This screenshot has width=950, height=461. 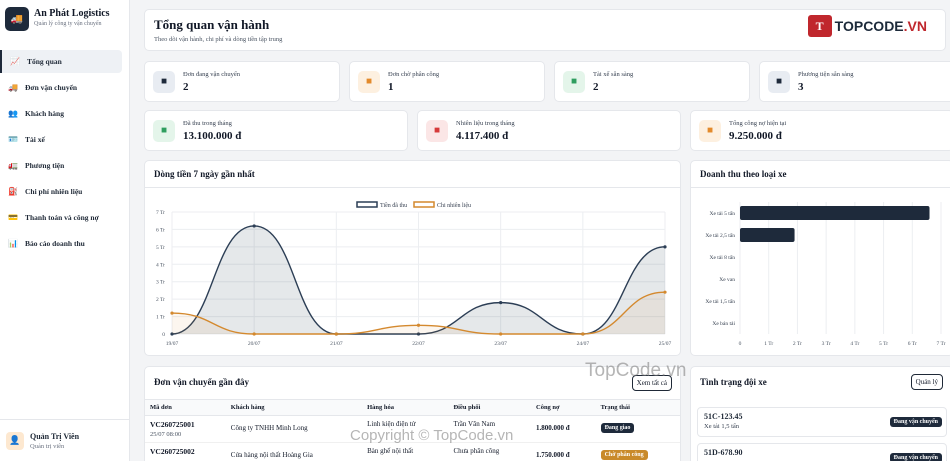 I want to click on x-tick-label: 3 Tr, so click(x=826, y=344).